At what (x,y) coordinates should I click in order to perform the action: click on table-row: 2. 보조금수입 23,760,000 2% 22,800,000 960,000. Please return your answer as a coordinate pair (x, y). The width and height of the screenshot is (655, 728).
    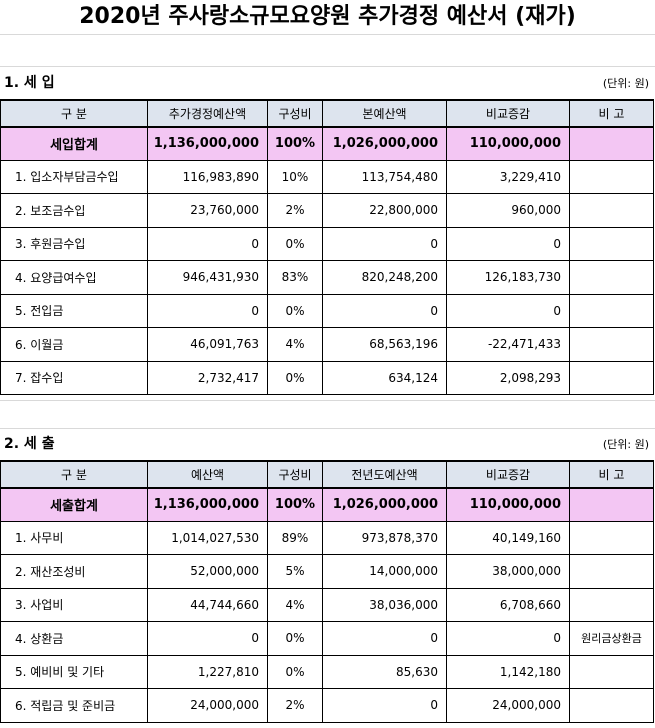
    Looking at the image, I should click on (327, 210).